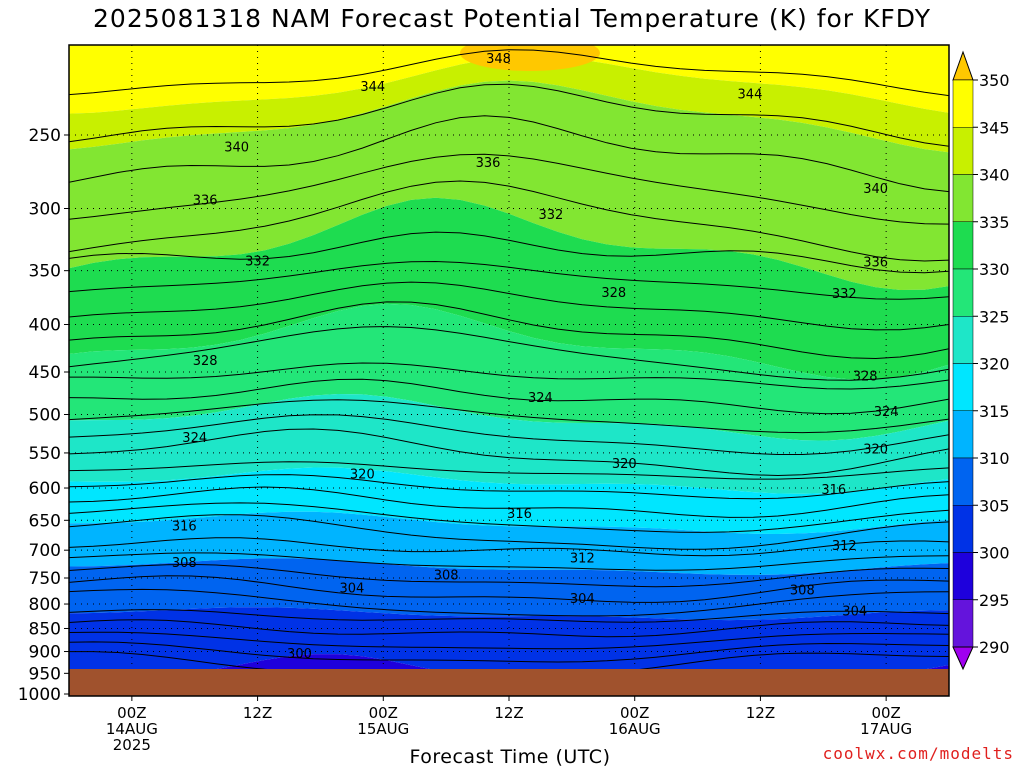  I want to click on y-tick-label: 250, so click(45, 136).